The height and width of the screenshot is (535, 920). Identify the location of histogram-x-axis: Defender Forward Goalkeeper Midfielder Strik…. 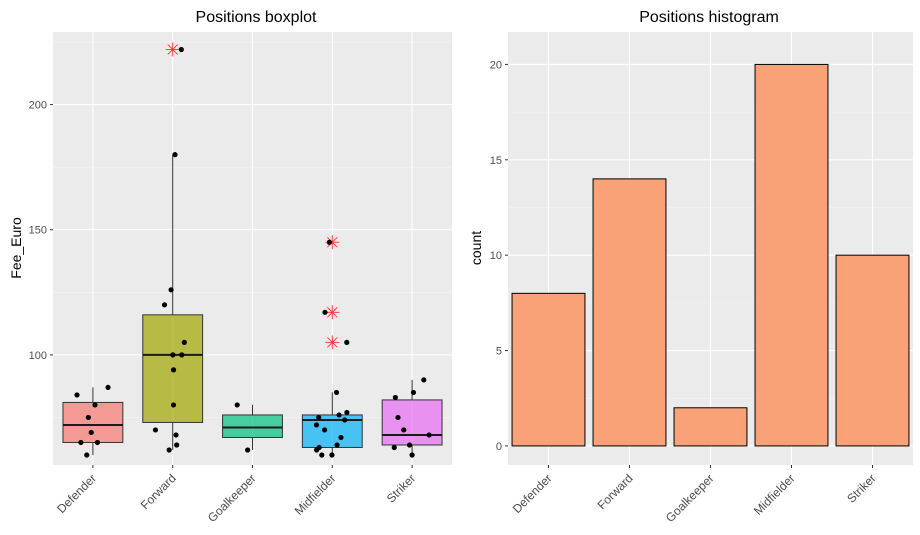
(694, 495).